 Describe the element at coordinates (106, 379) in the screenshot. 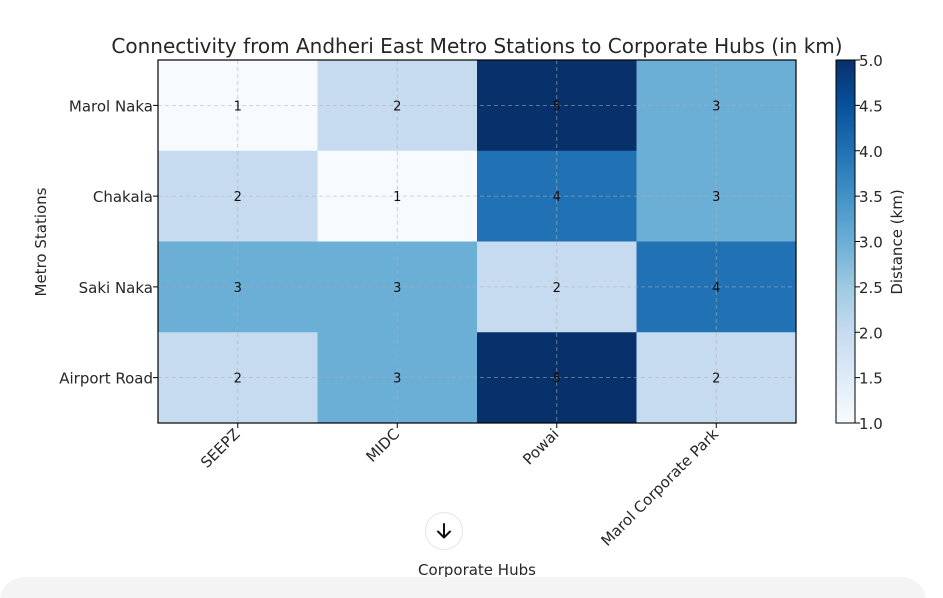

I see `y-tick-label: Airport Road` at that location.